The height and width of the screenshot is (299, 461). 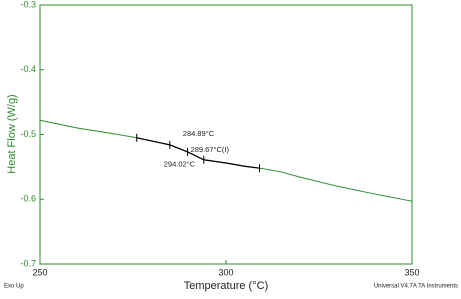 What do you see at coordinates (226, 286) in the screenshot?
I see `x-axis-label: Temperature (°C)` at bounding box center [226, 286].